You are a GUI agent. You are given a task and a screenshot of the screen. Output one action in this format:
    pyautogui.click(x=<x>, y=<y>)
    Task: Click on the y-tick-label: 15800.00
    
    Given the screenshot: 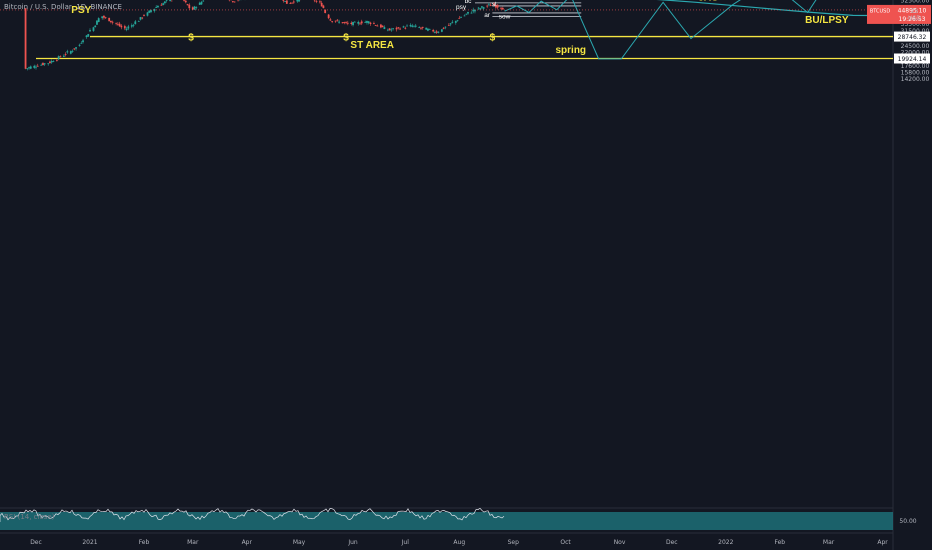 What is the action you would take?
    pyautogui.click(x=915, y=72)
    